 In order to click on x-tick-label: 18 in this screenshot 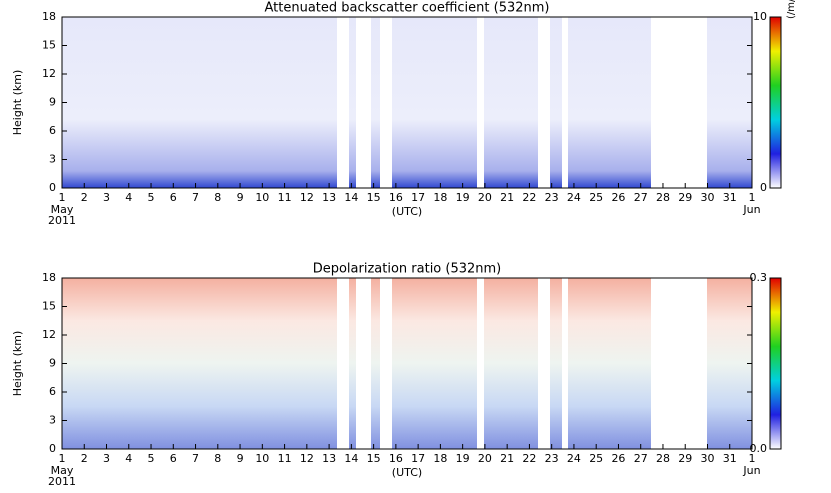, I will do `click(440, 458)`.